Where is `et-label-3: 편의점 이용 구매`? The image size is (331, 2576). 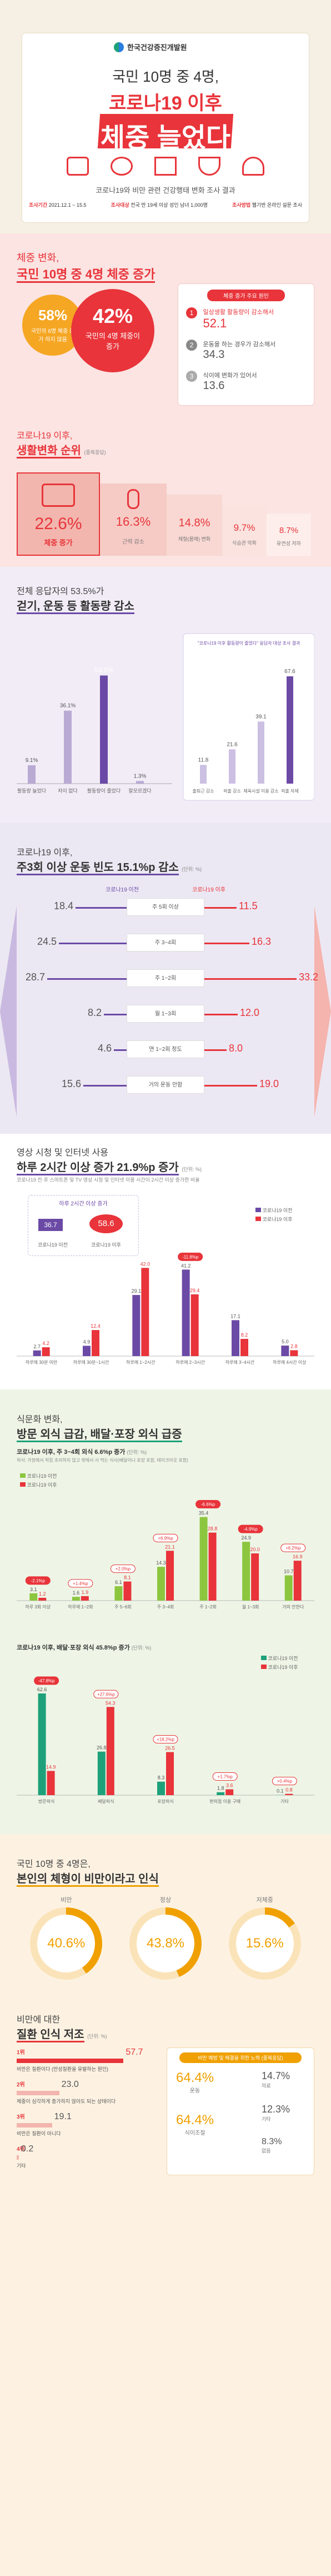 et-label-3: 편의점 이용 구매 is located at coordinates (224, 1801).